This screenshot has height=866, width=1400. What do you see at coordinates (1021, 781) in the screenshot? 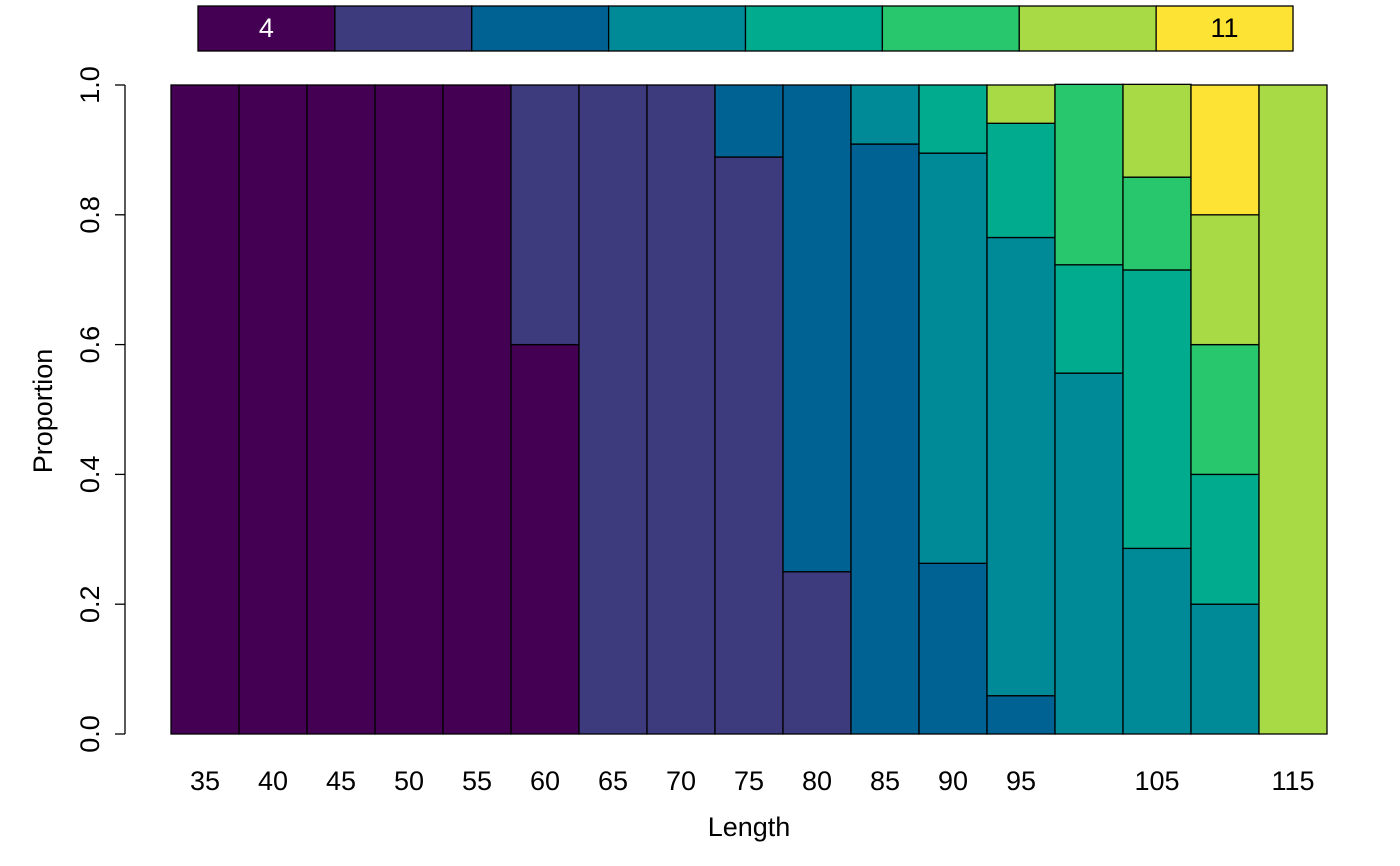
I see `x-tick-label: 95` at bounding box center [1021, 781].